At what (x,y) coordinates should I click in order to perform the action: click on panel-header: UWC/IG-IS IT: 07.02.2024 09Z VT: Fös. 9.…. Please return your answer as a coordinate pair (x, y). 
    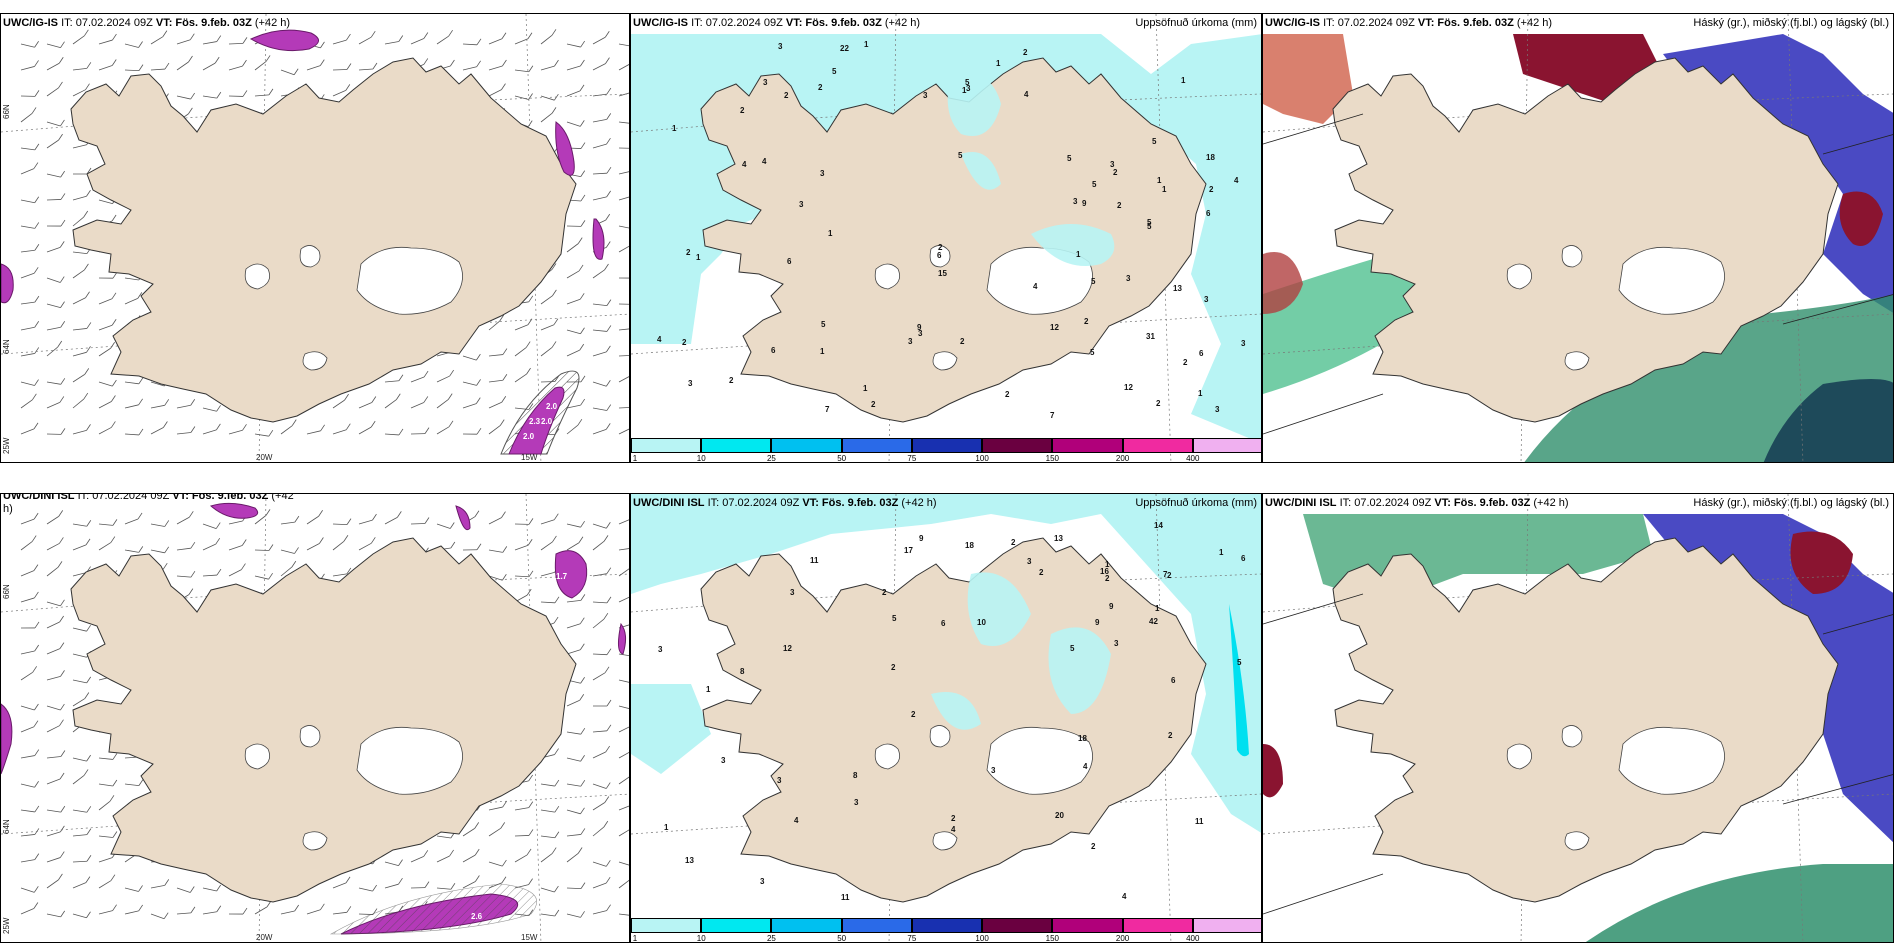
    Looking at the image, I should click on (1409, 23).